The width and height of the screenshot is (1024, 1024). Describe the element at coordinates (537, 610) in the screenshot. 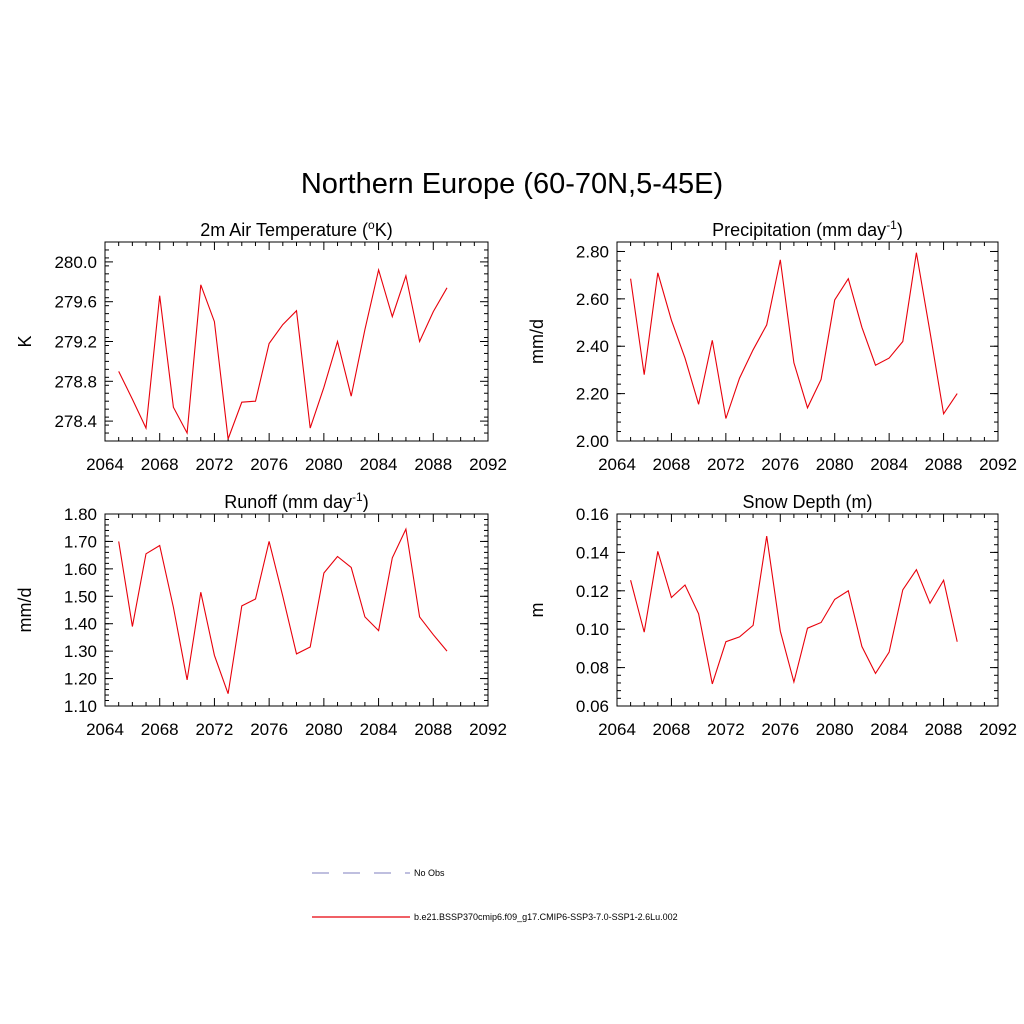

I see `y-axis-label: m` at that location.